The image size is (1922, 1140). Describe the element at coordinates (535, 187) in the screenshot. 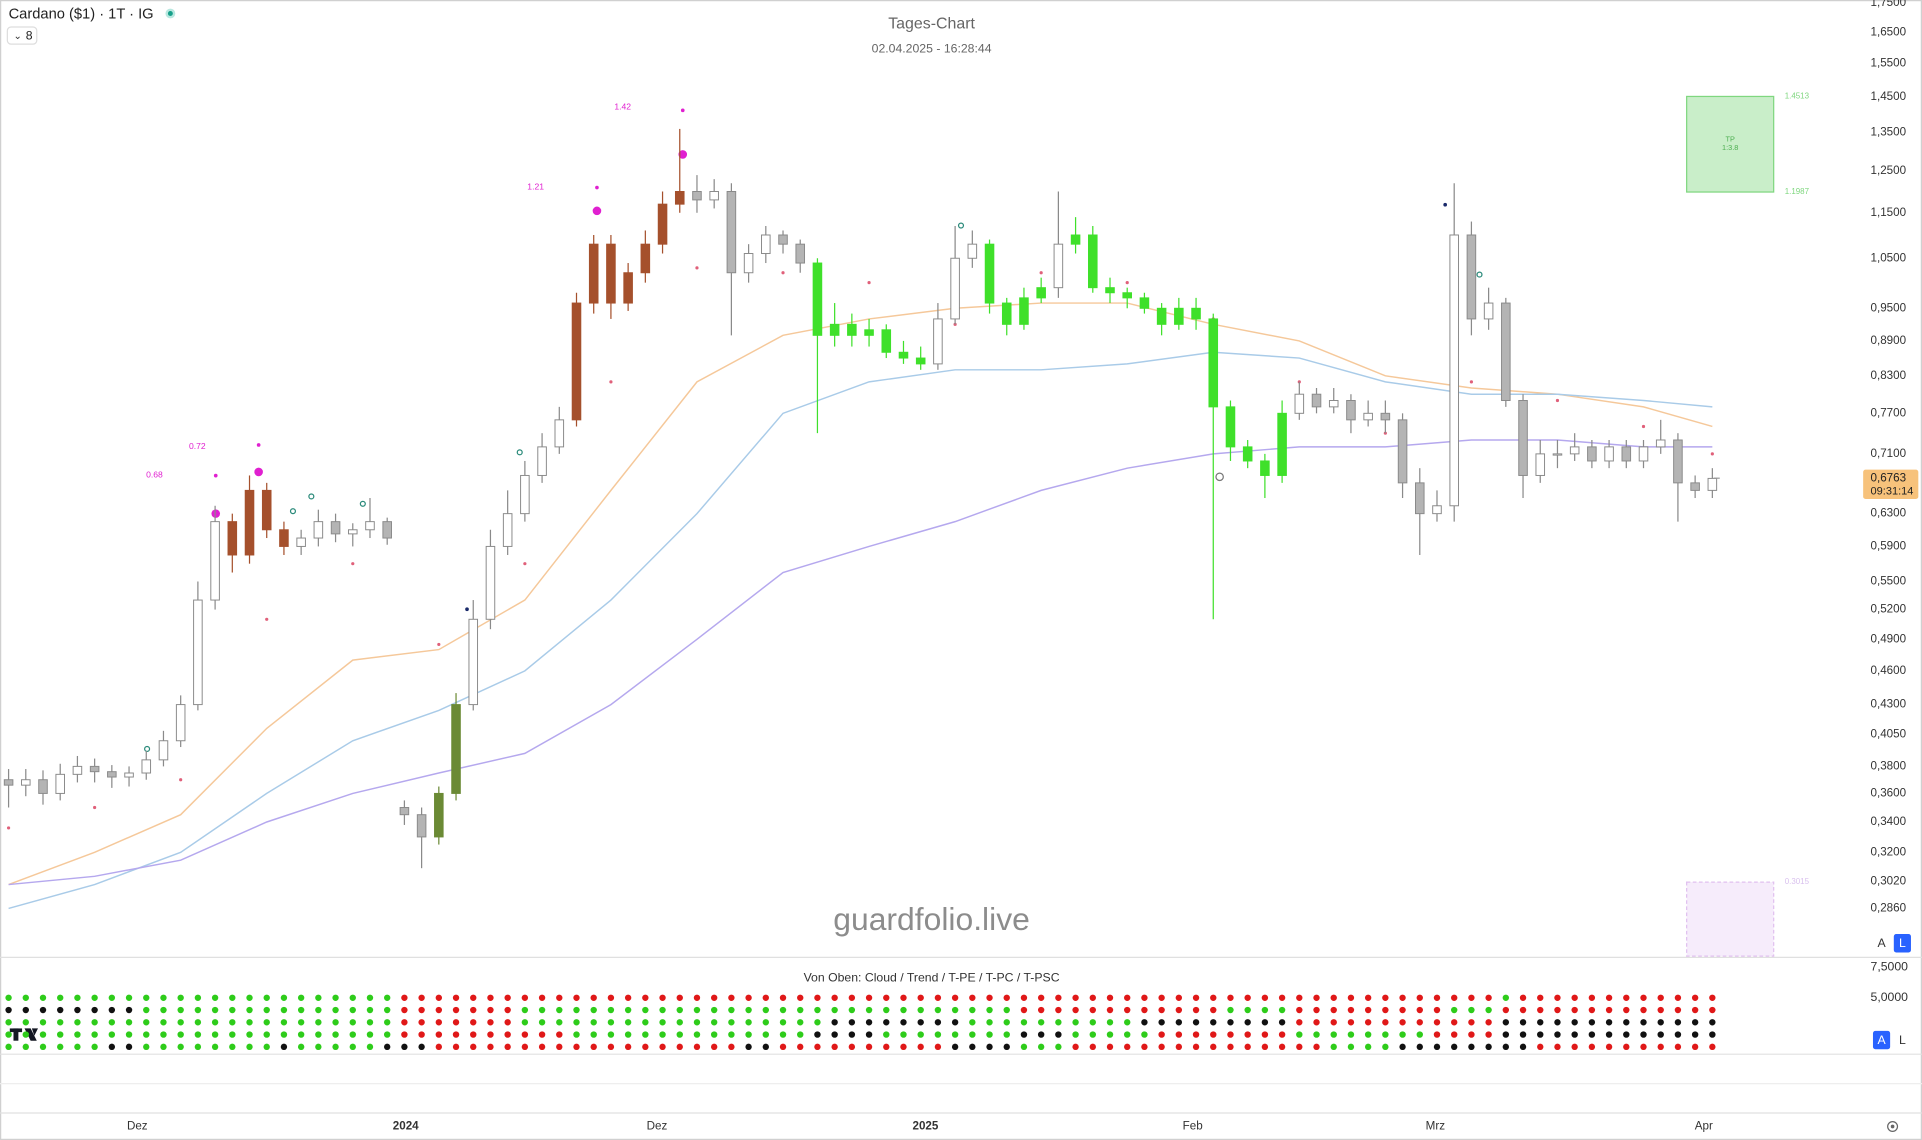

I see `annotation: 1.21` at that location.